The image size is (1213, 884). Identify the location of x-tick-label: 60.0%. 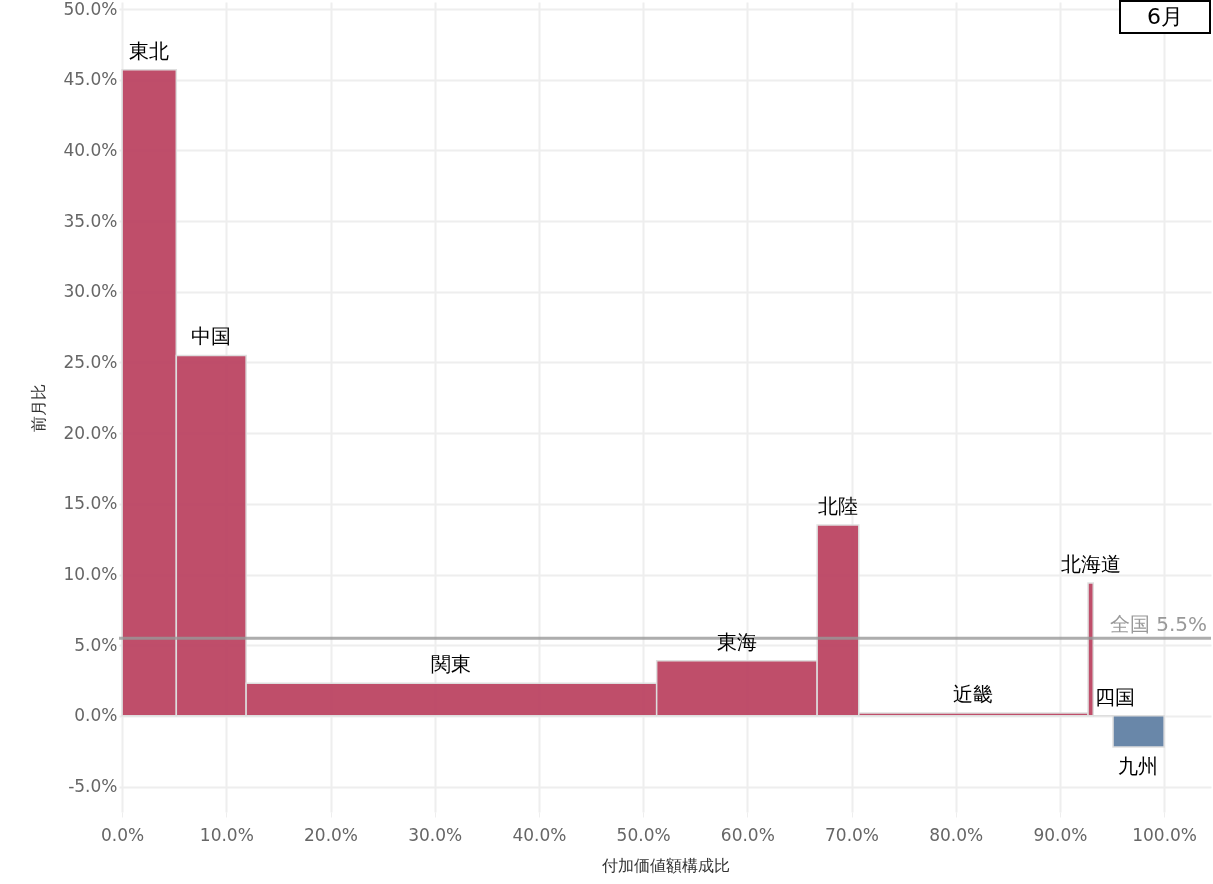
(747, 834).